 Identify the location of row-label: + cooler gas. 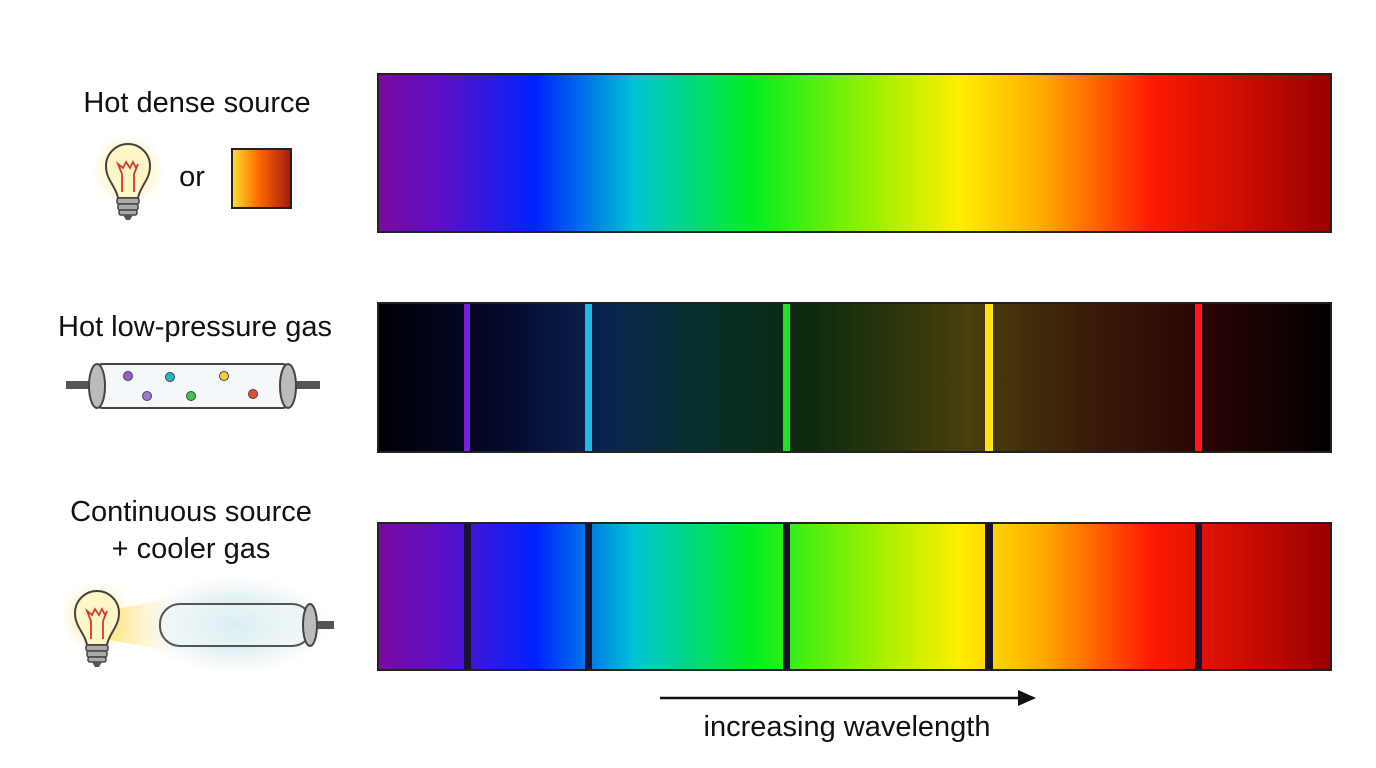
(191, 549).